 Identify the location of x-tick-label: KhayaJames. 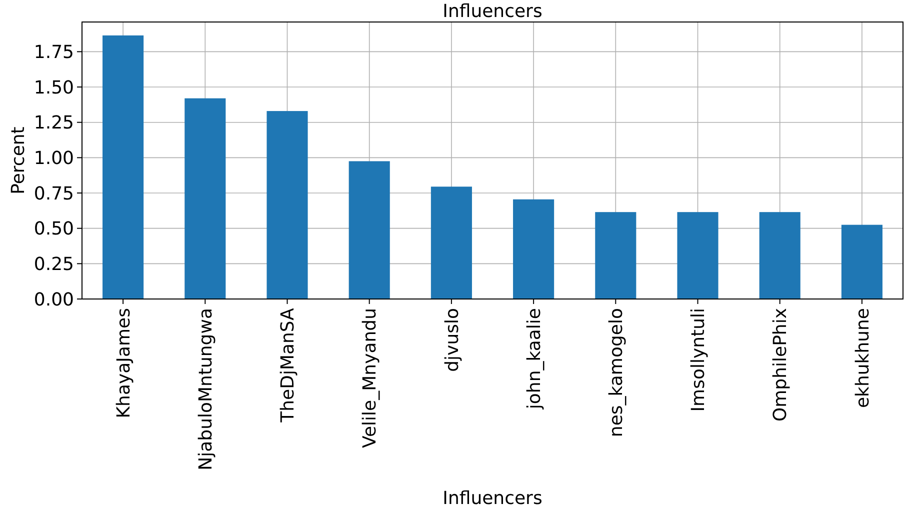
(123, 363).